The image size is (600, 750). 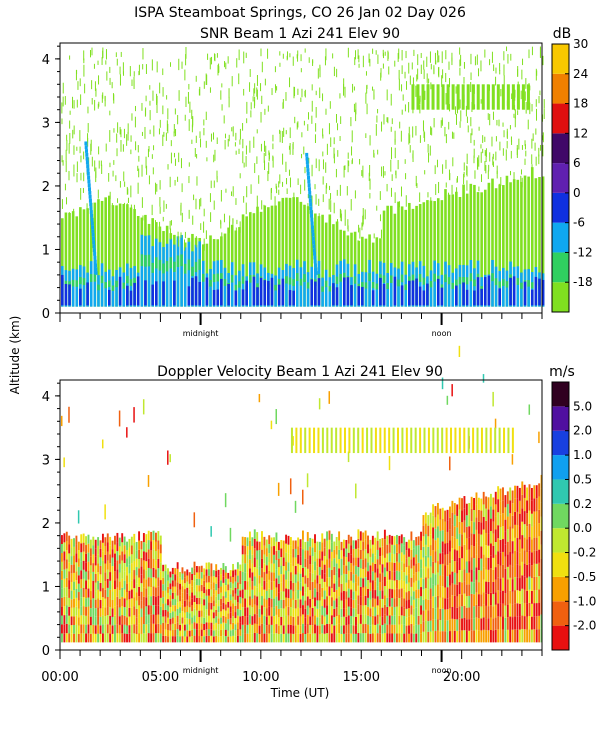 What do you see at coordinates (584, 553) in the screenshot?
I see `colorbar-label: -0.2` at bounding box center [584, 553].